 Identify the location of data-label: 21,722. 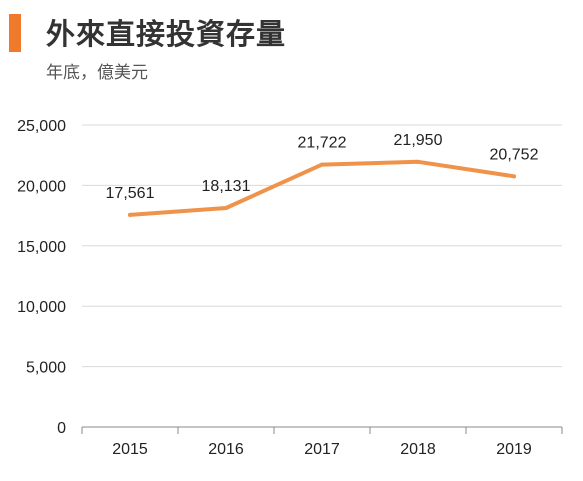
(322, 143).